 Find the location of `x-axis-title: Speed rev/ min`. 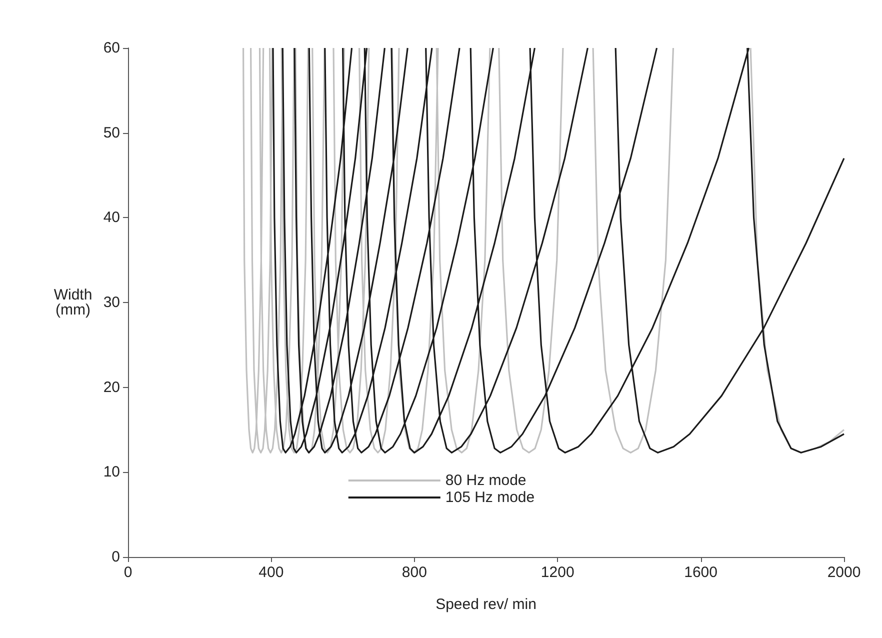

x-axis-title: Speed rev/ min is located at coordinates (486, 604).